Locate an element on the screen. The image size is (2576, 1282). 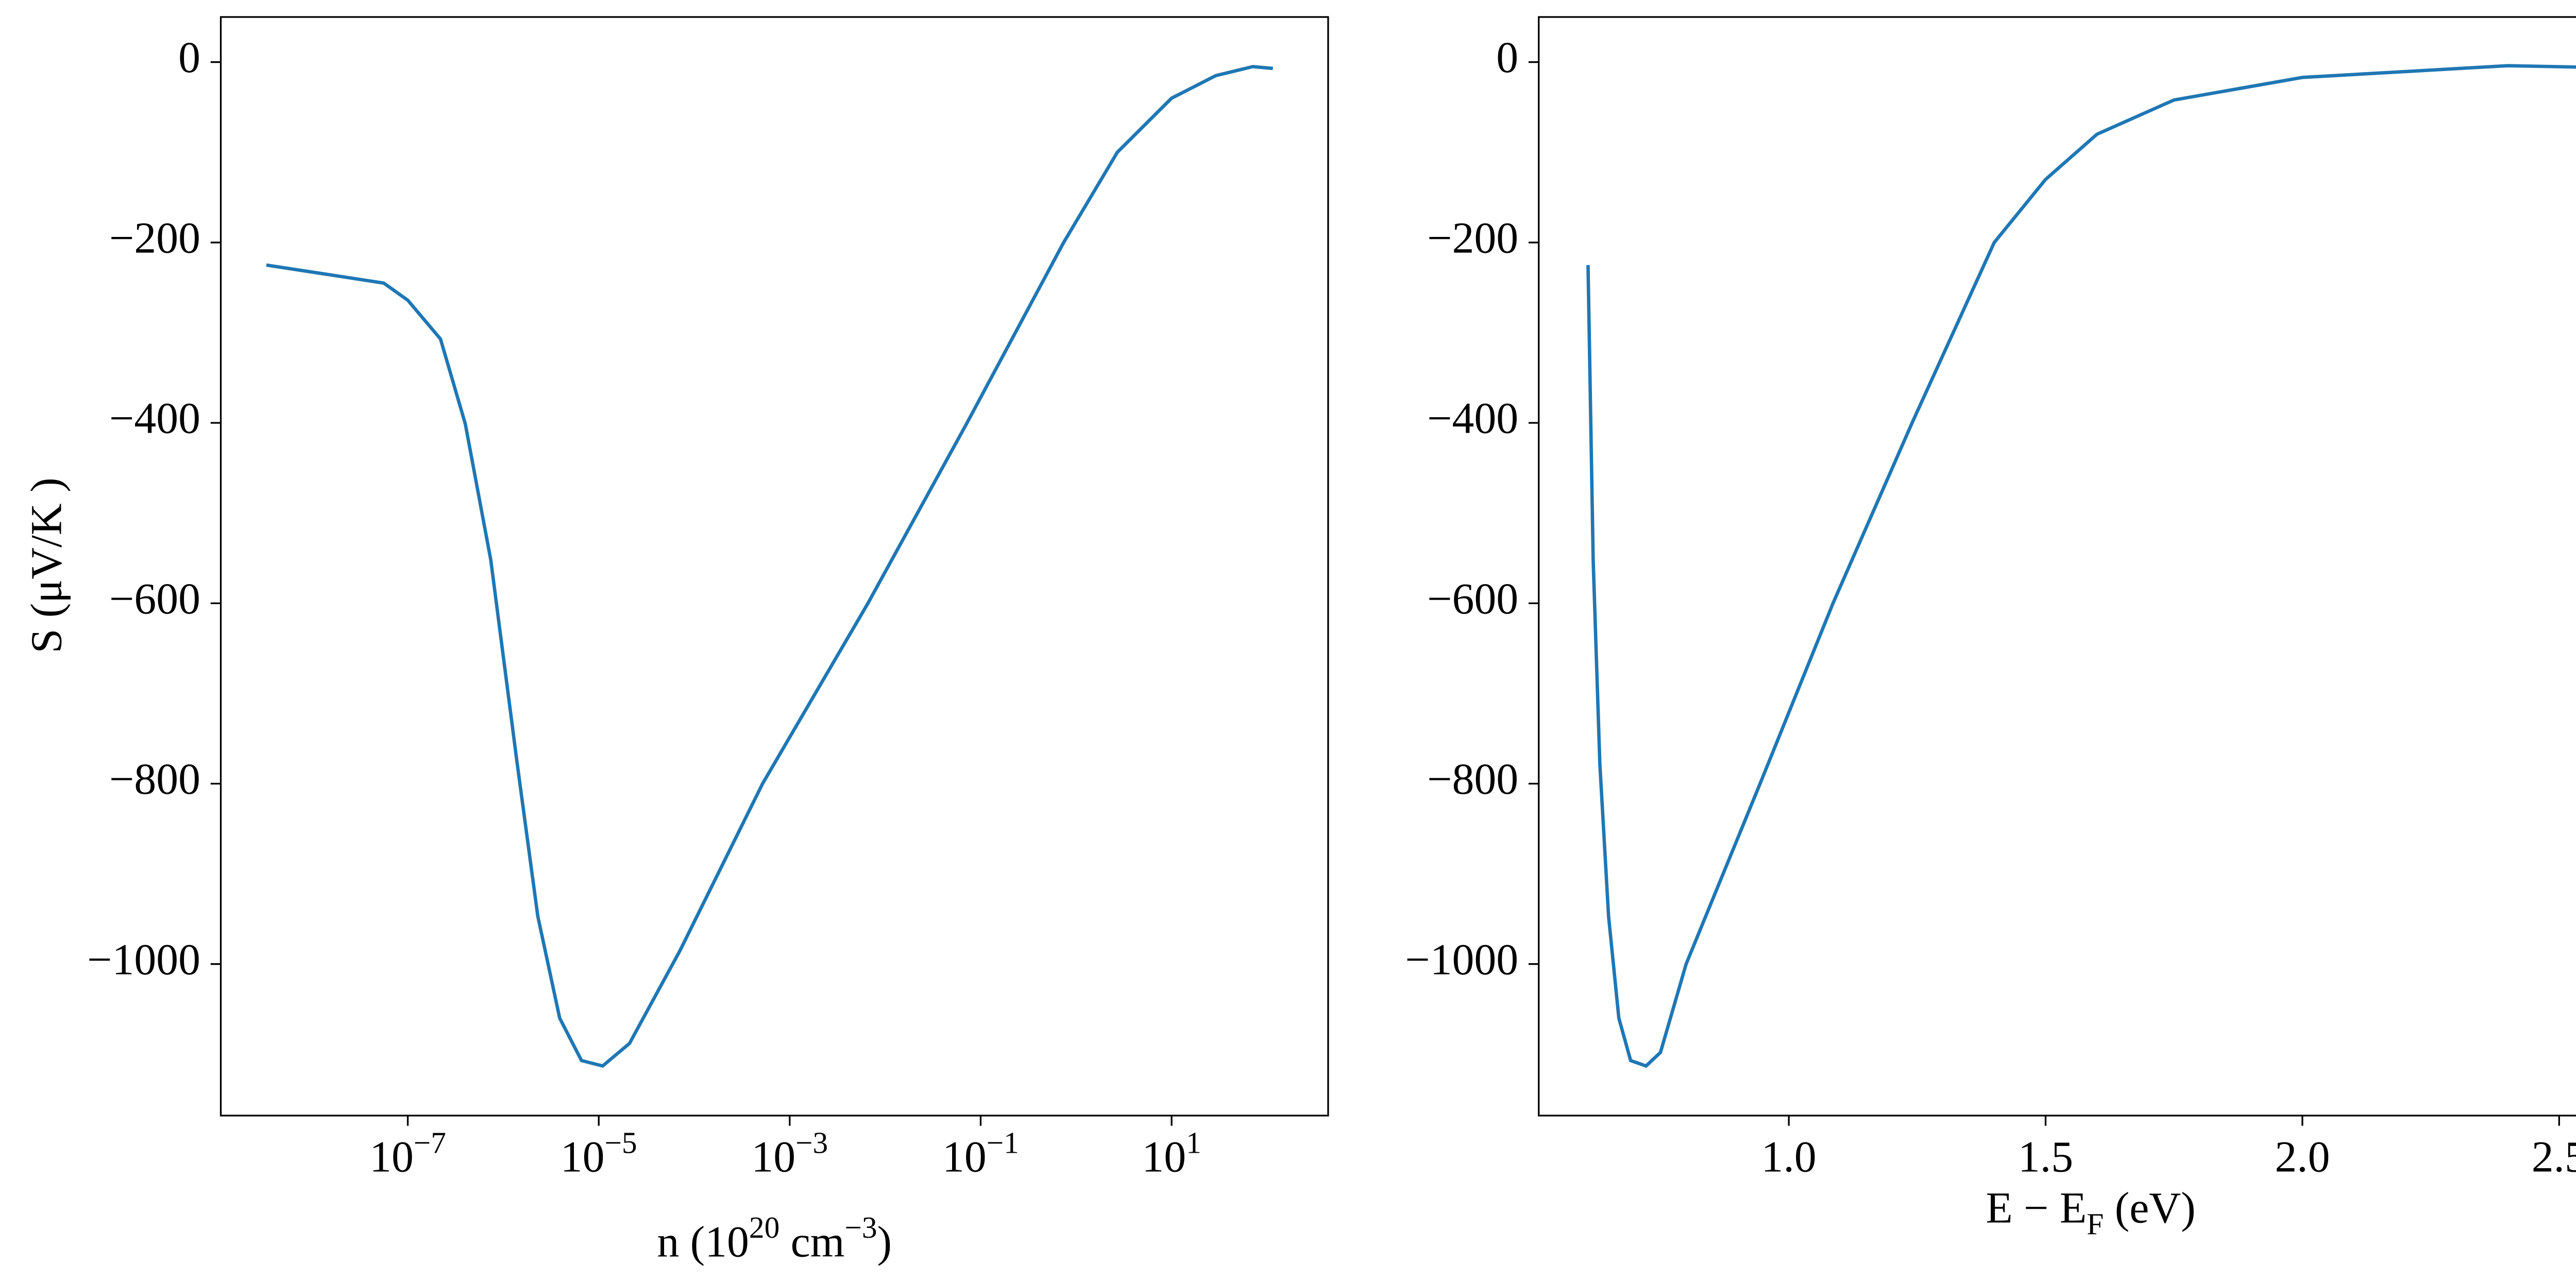
x-tick-label: 10⁻⁵ is located at coordinates (599, 1153).